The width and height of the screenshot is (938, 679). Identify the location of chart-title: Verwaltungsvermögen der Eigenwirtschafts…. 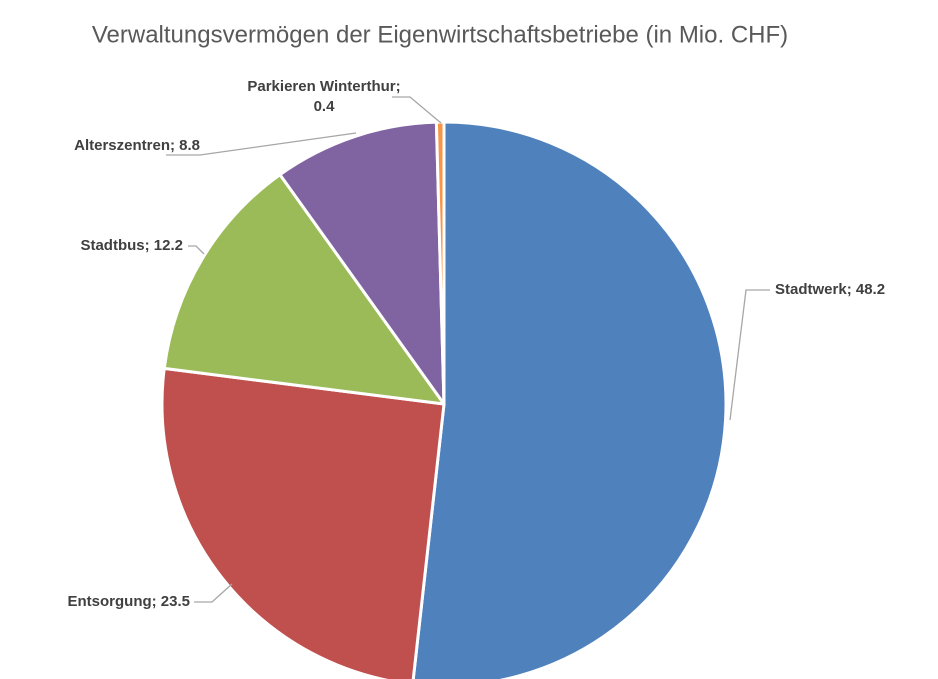
(440, 34).